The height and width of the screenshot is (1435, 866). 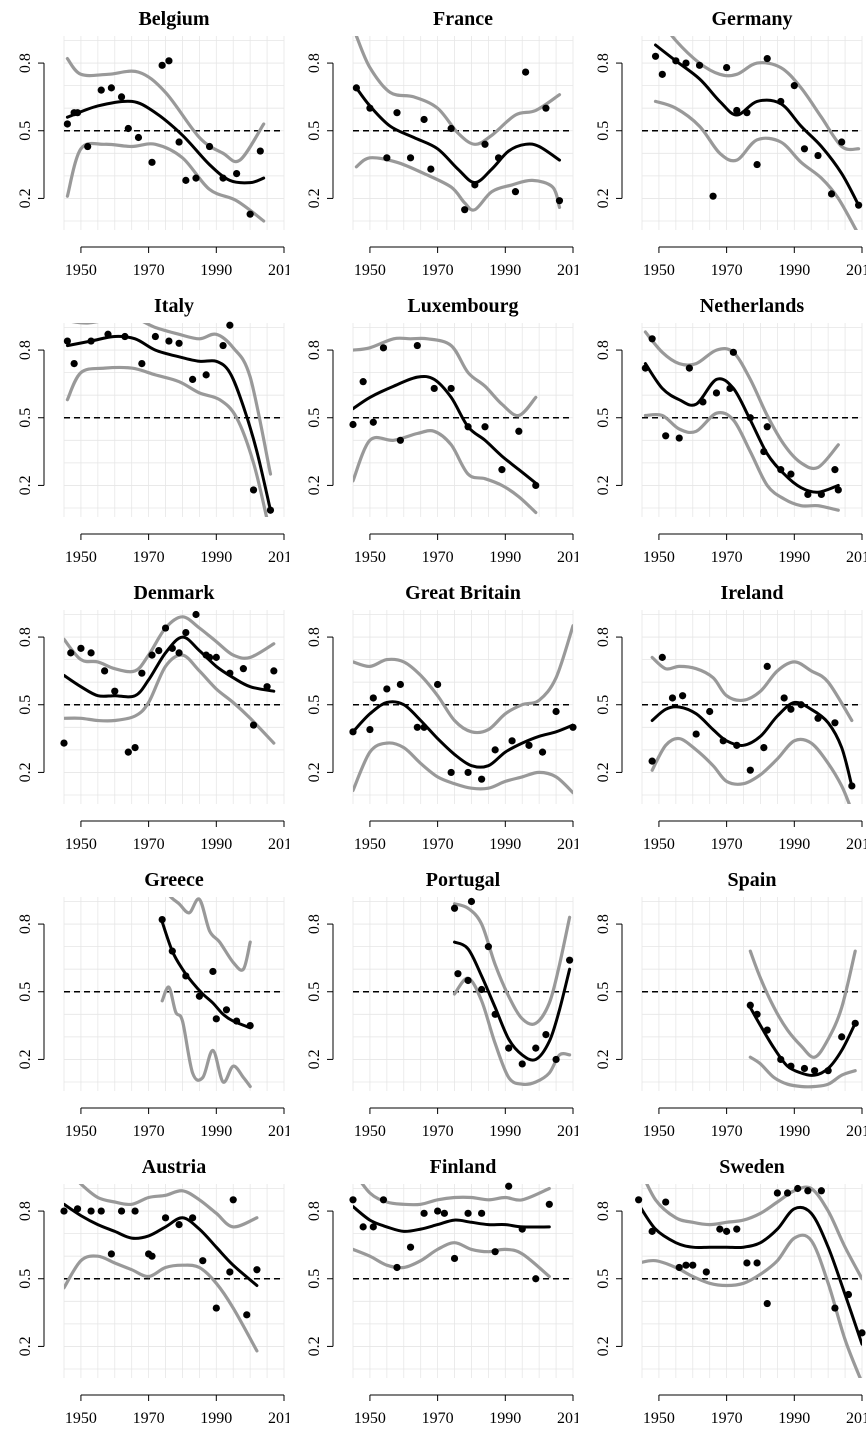 What do you see at coordinates (458, 91) in the screenshot?
I see `upper-band-line-france` at bounding box center [458, 91].